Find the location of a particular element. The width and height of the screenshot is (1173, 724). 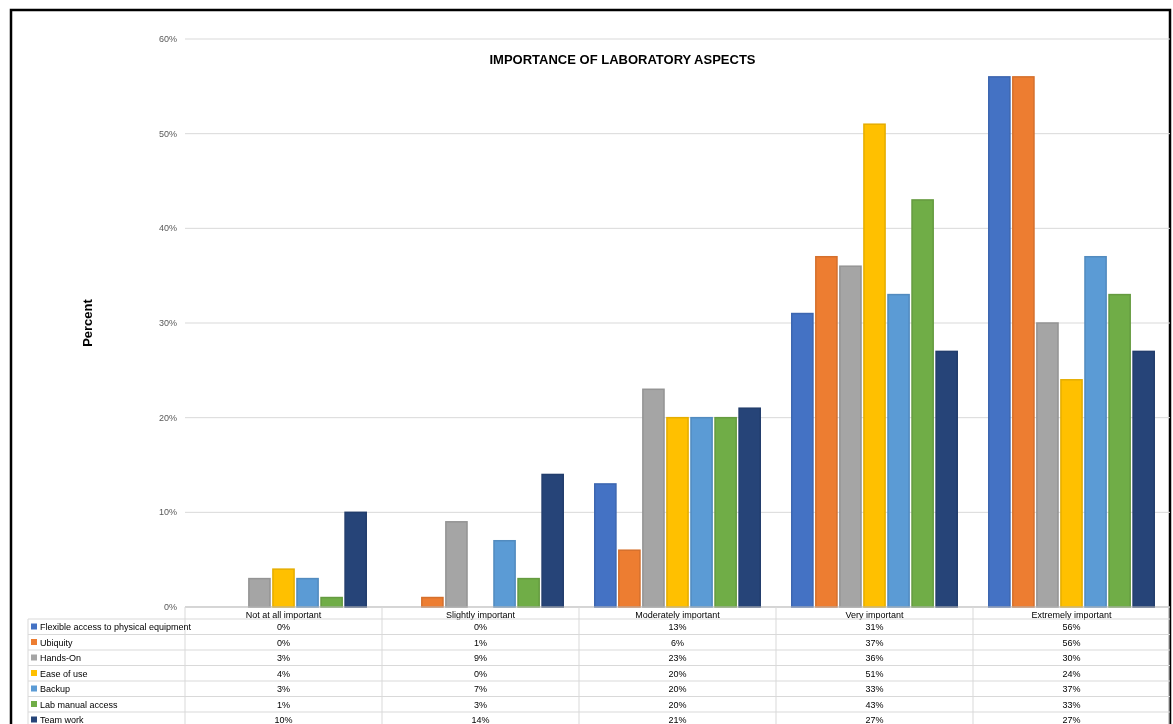

y-axis-title: Percent is located at coordinates (87, 322).